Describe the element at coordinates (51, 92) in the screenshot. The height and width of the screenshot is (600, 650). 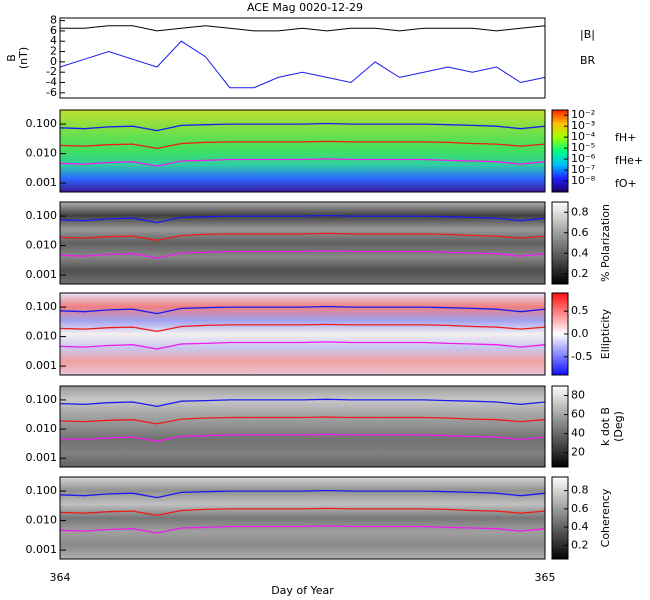
I see `y-tick-label: -6` at that location.